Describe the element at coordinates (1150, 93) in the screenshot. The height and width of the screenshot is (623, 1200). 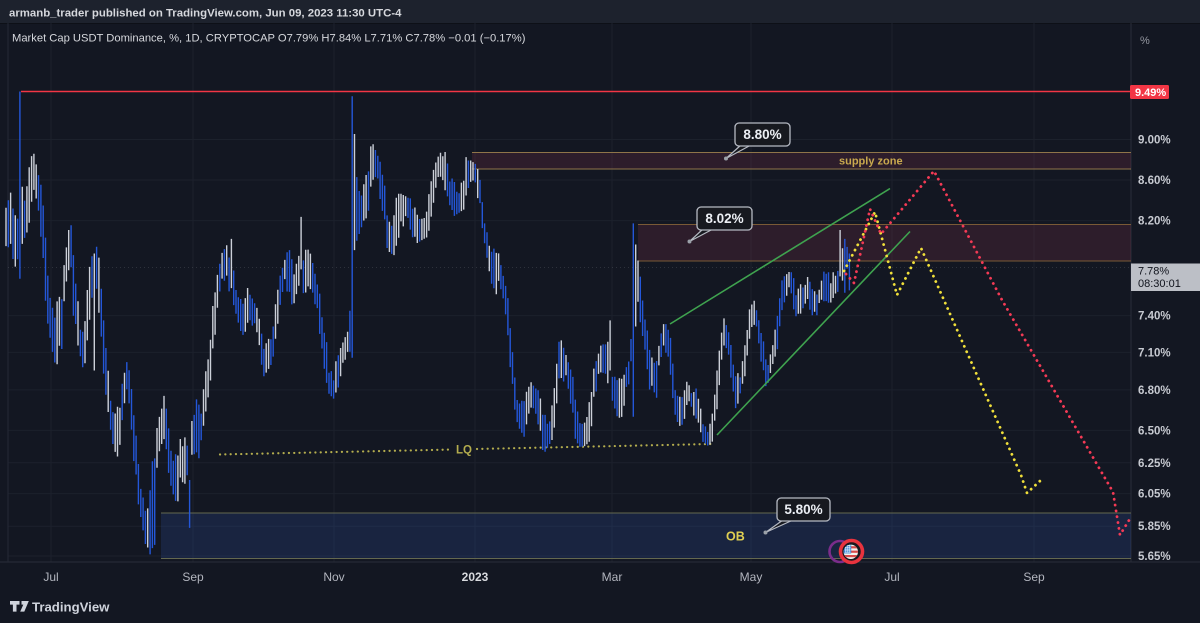
I see `svg-text: 9.49%` at that location.